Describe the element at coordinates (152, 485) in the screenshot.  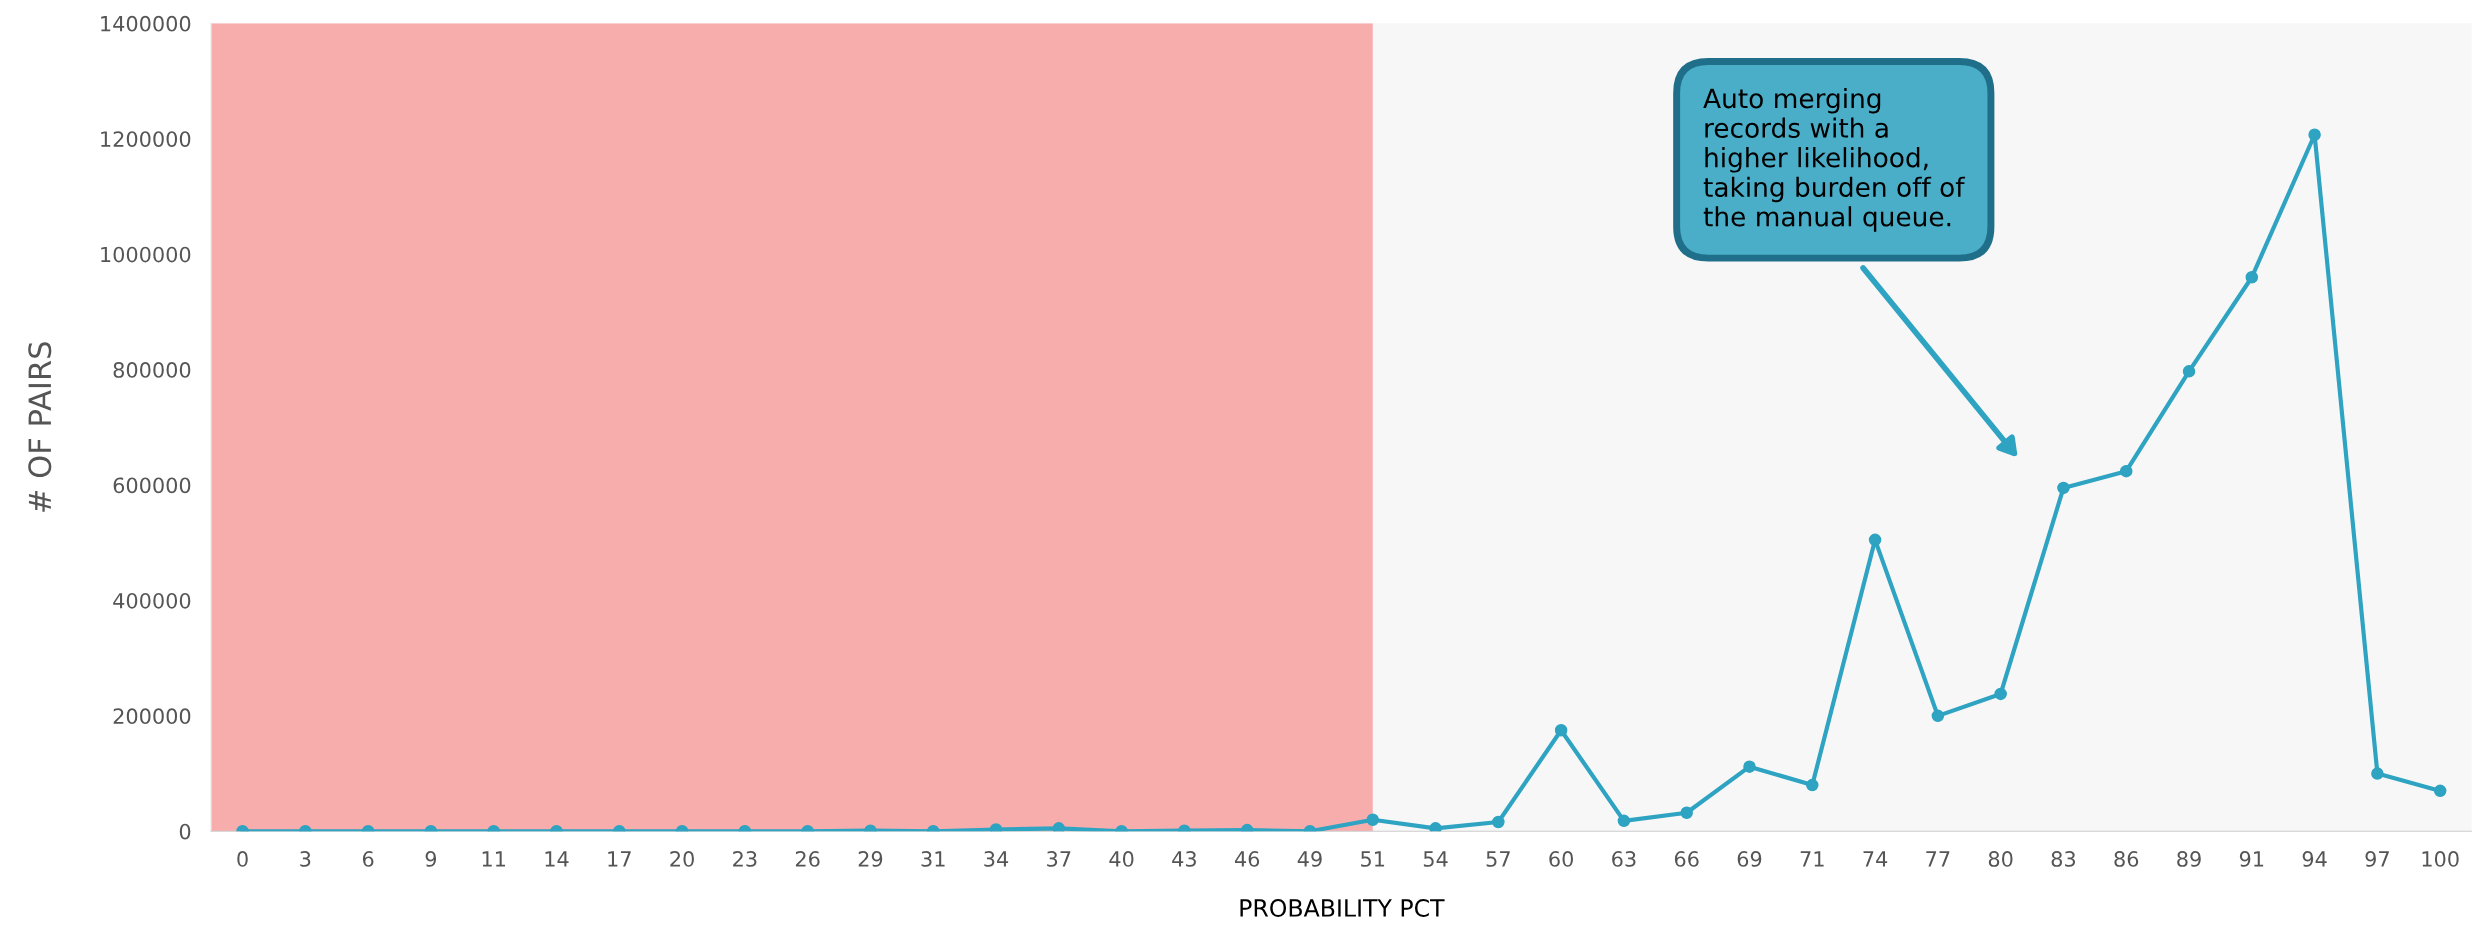
I see `y-tick-label: 600000` at that location.